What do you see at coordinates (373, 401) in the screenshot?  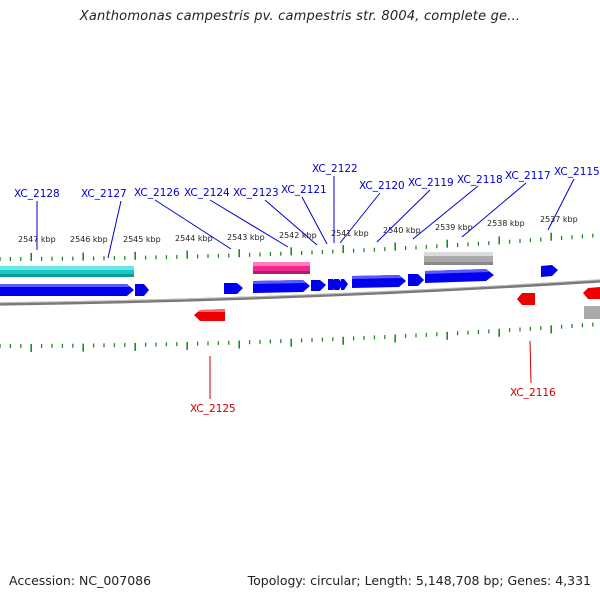 I see `bottom-gene-labels: XC_2125 XC_2116` at bounding box center [373, 401].